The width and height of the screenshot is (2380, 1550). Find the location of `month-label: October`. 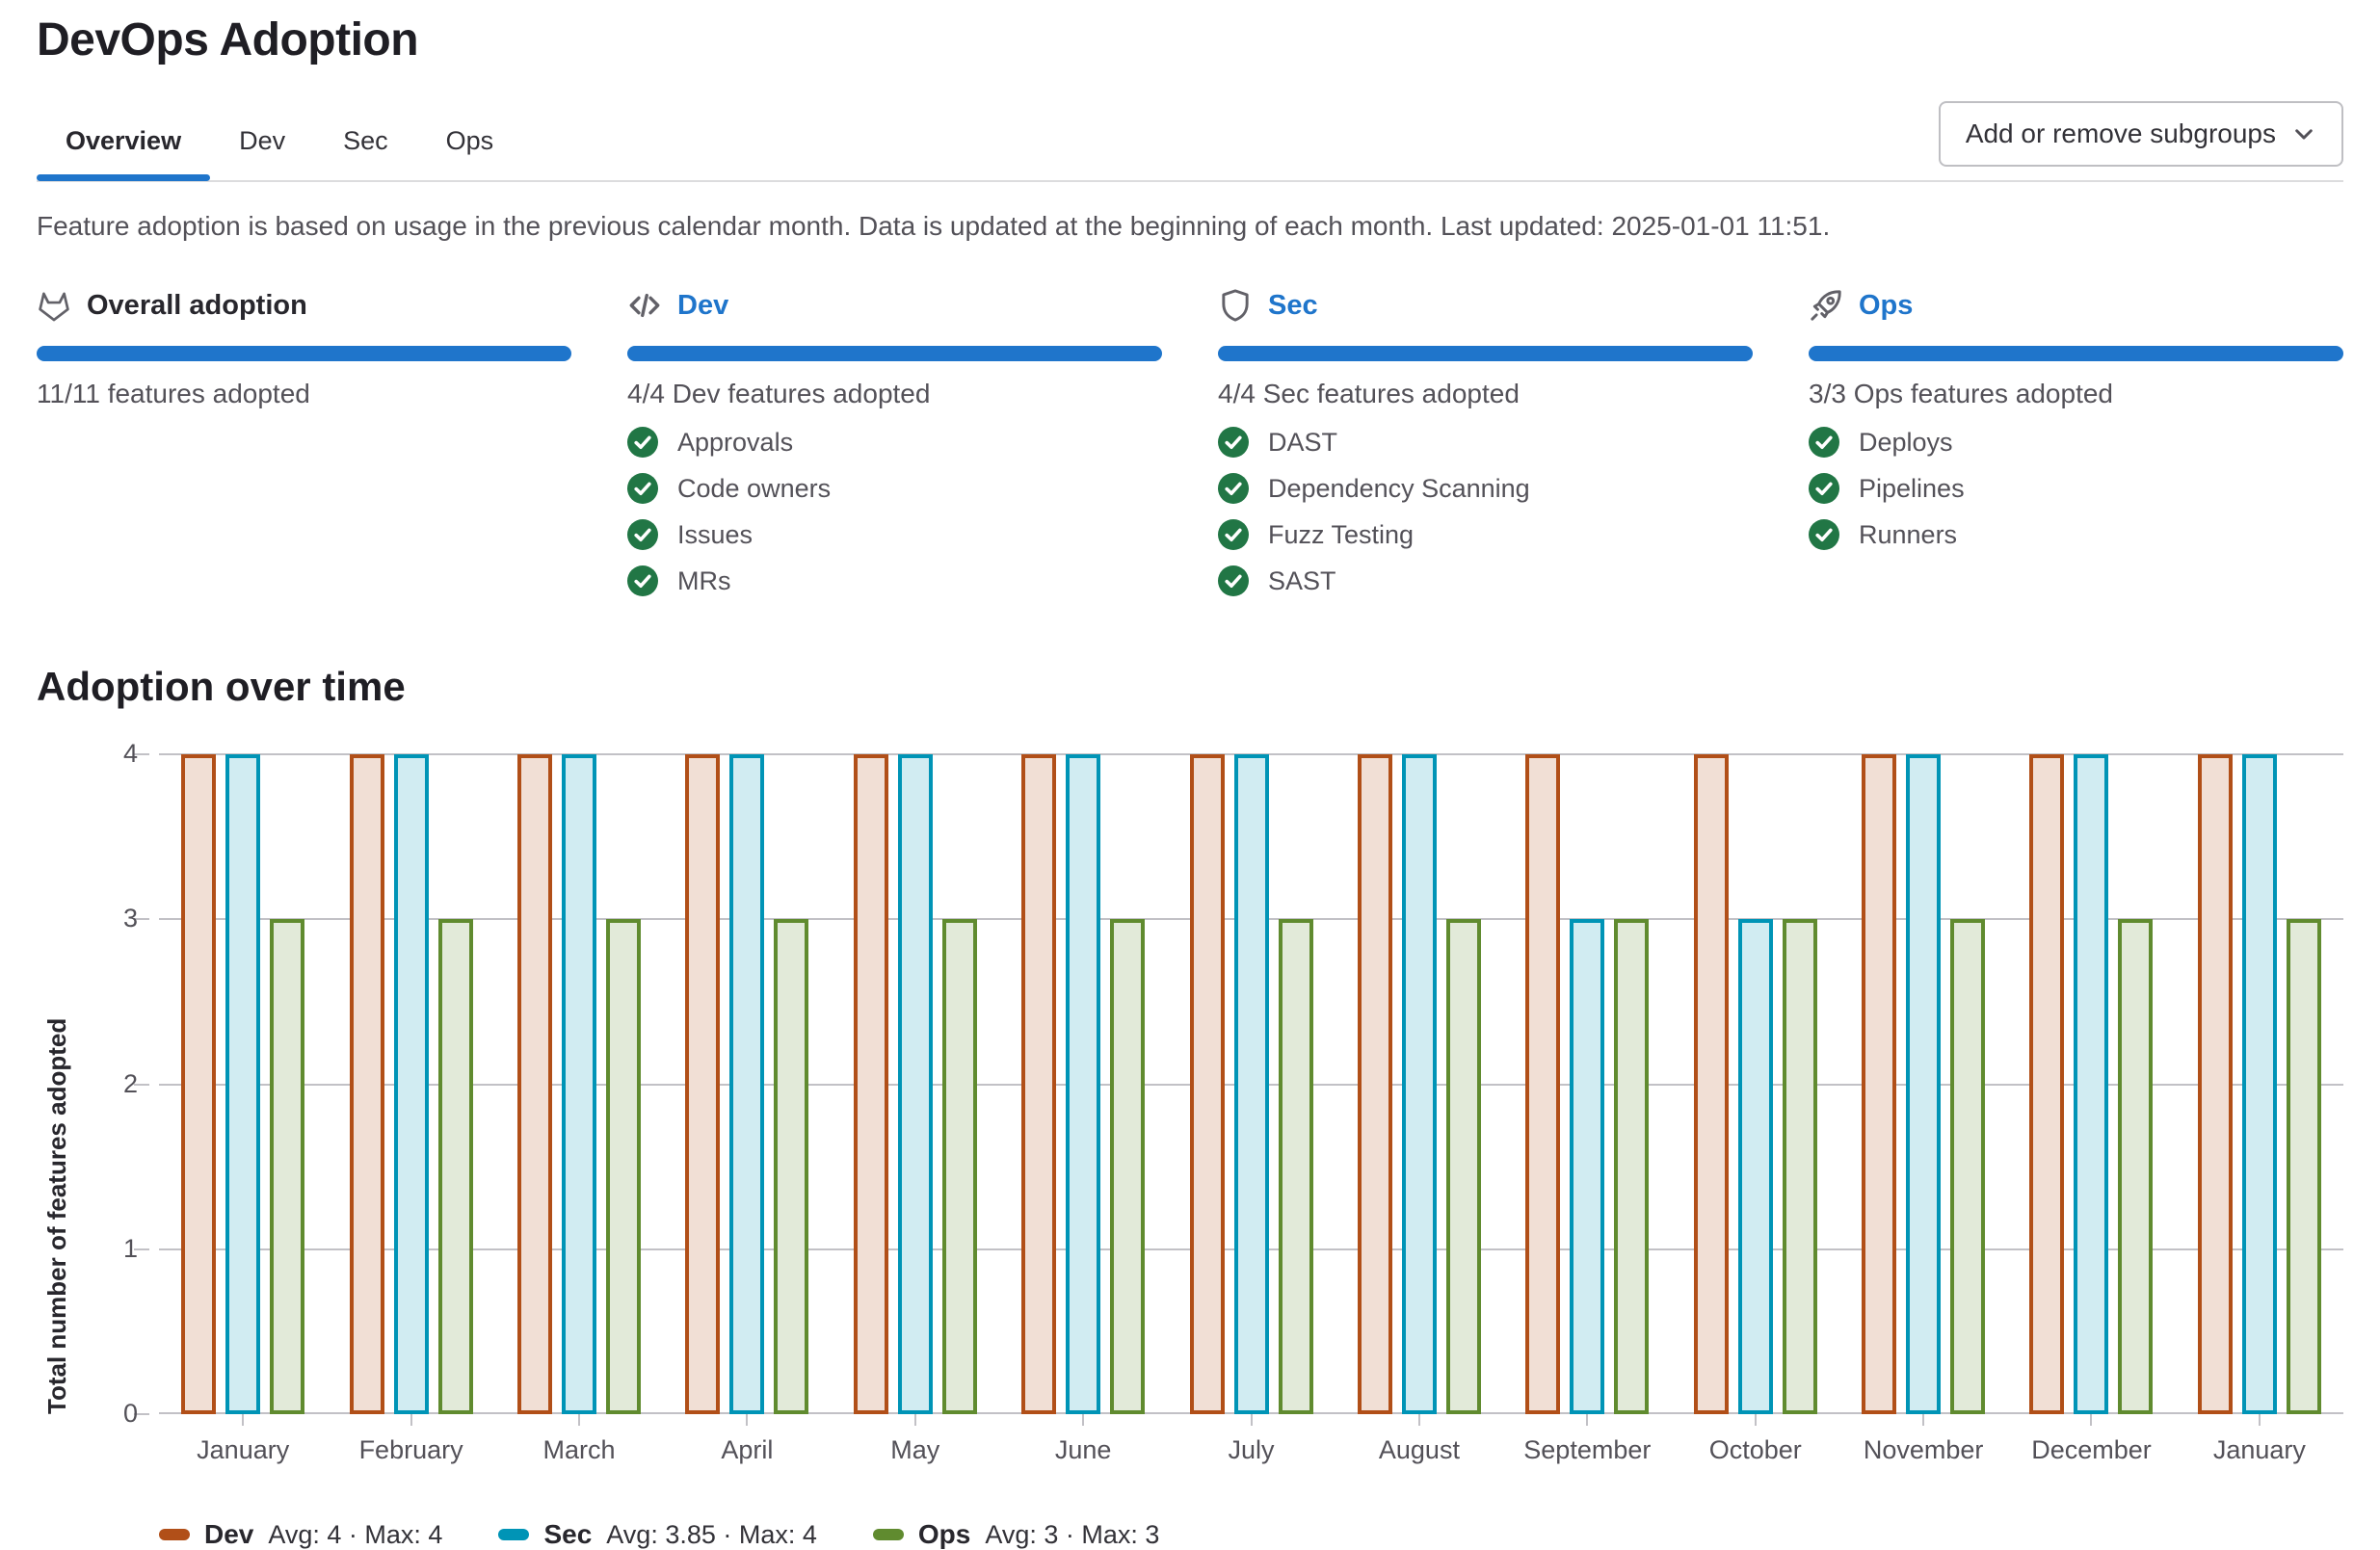

month-label: October is located at coordinates (1755, 1449).